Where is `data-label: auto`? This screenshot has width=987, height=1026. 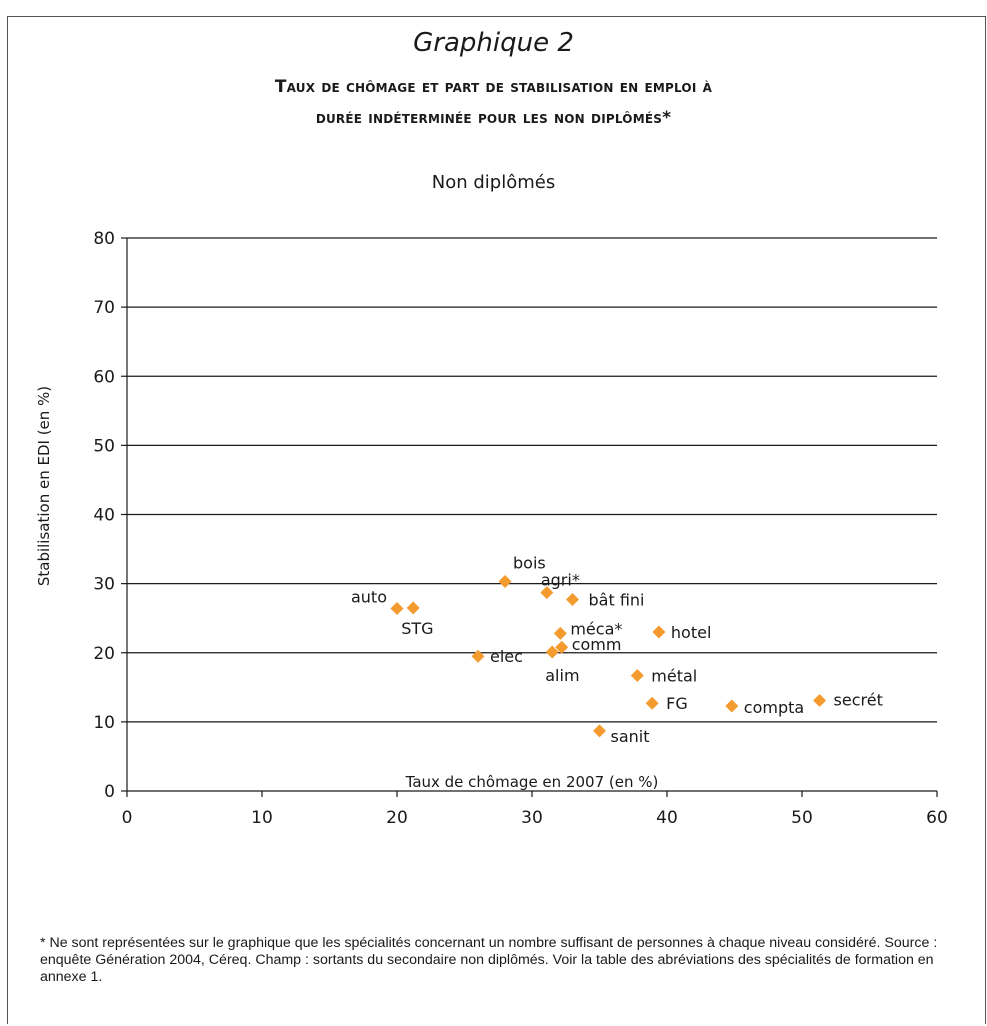 data-label: auto is located at coordinates (369, 597).